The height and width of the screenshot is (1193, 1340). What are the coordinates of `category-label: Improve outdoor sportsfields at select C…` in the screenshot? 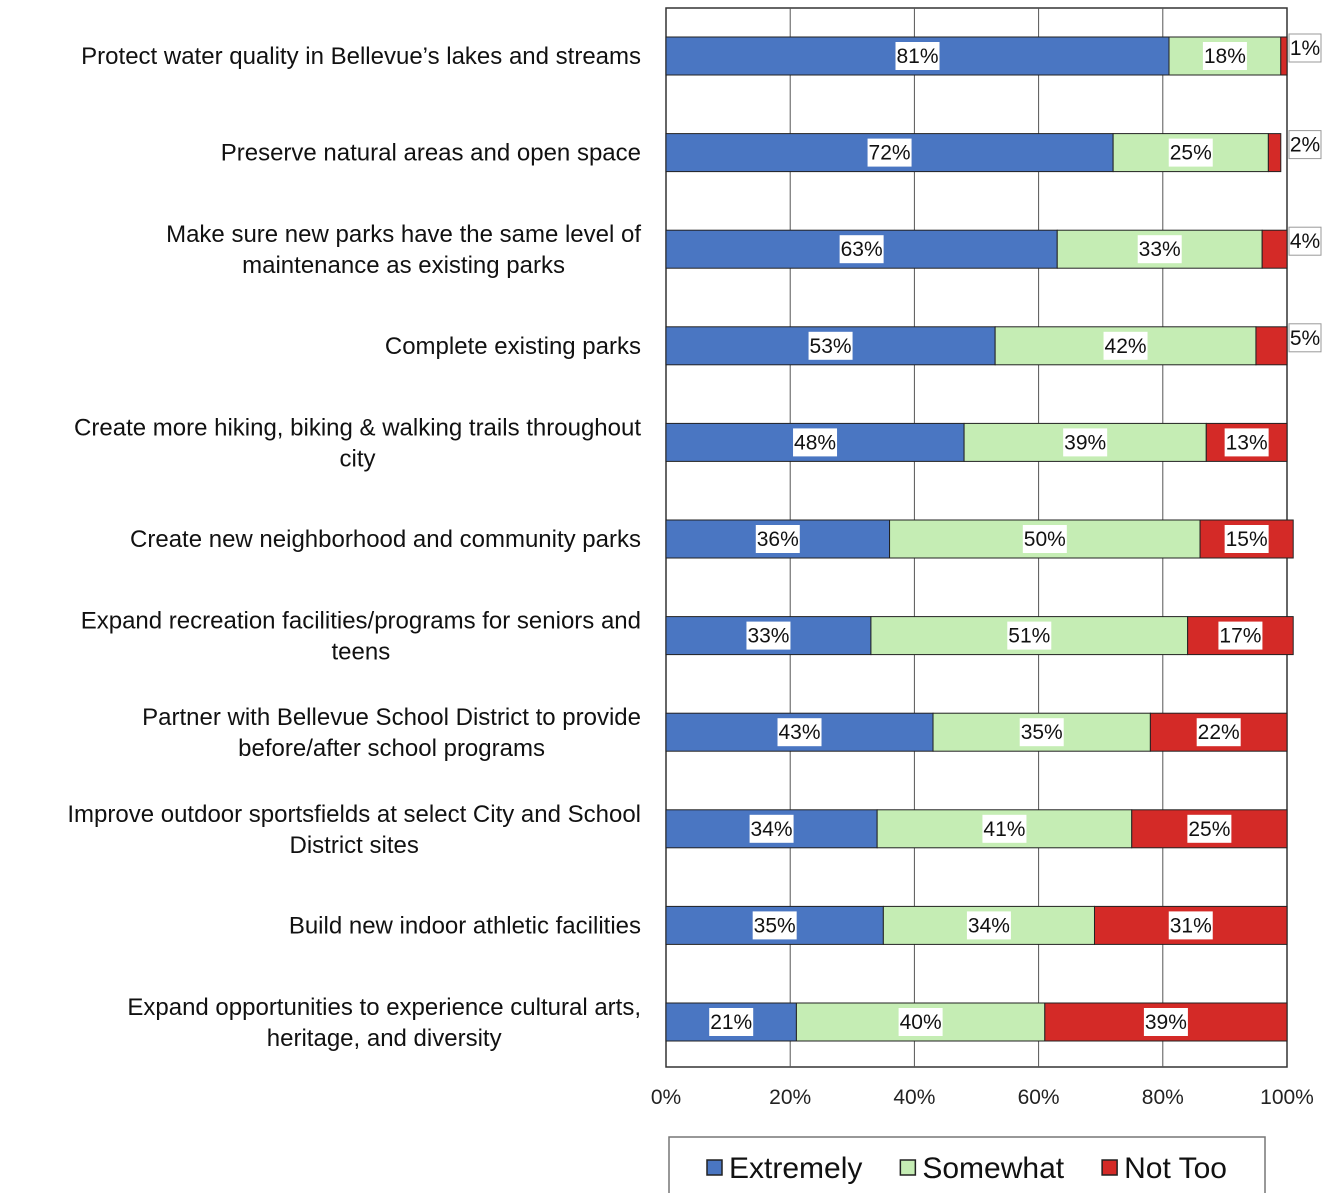 It's located at (354, 814).